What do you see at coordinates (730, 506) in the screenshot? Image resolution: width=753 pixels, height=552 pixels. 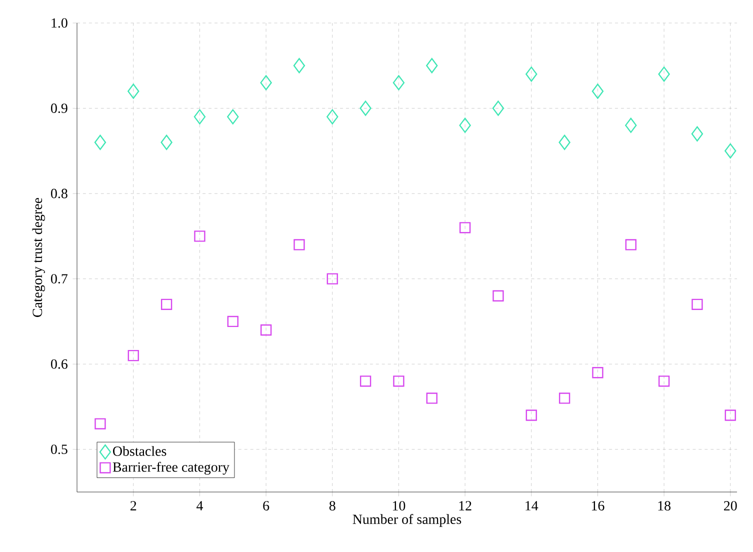 I see `x-tick-label: 20` at bounding box center [730, 506].